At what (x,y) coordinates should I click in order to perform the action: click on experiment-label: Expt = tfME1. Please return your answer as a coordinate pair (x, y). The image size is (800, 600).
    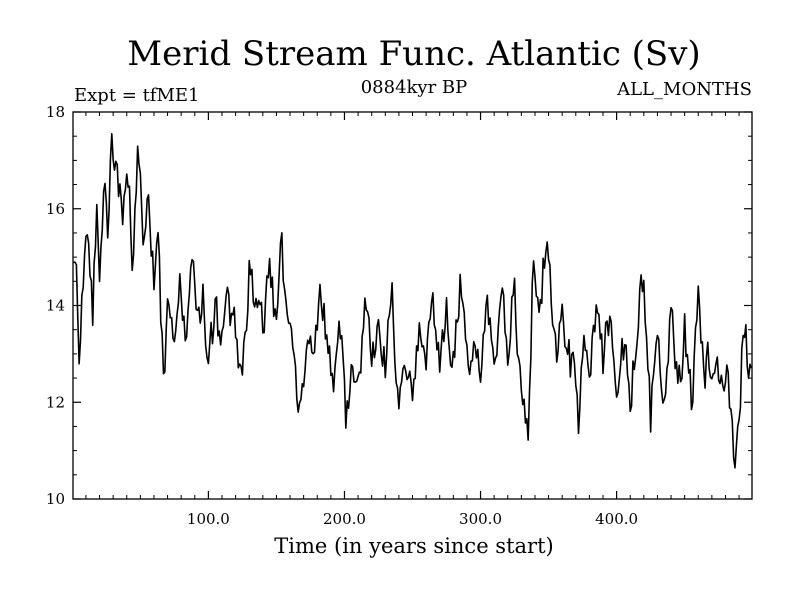
    Looking at the image, I should click on (137, 95).